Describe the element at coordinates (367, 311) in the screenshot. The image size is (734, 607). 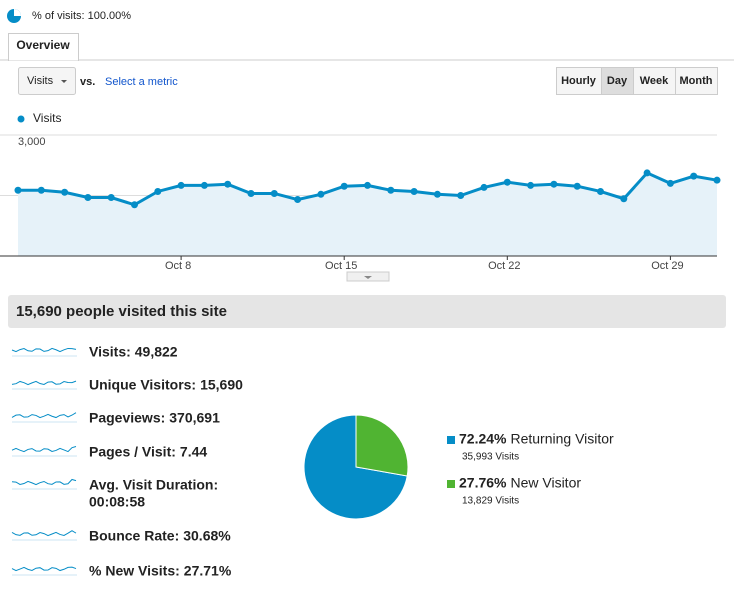
I see `summary-bar` at that location.